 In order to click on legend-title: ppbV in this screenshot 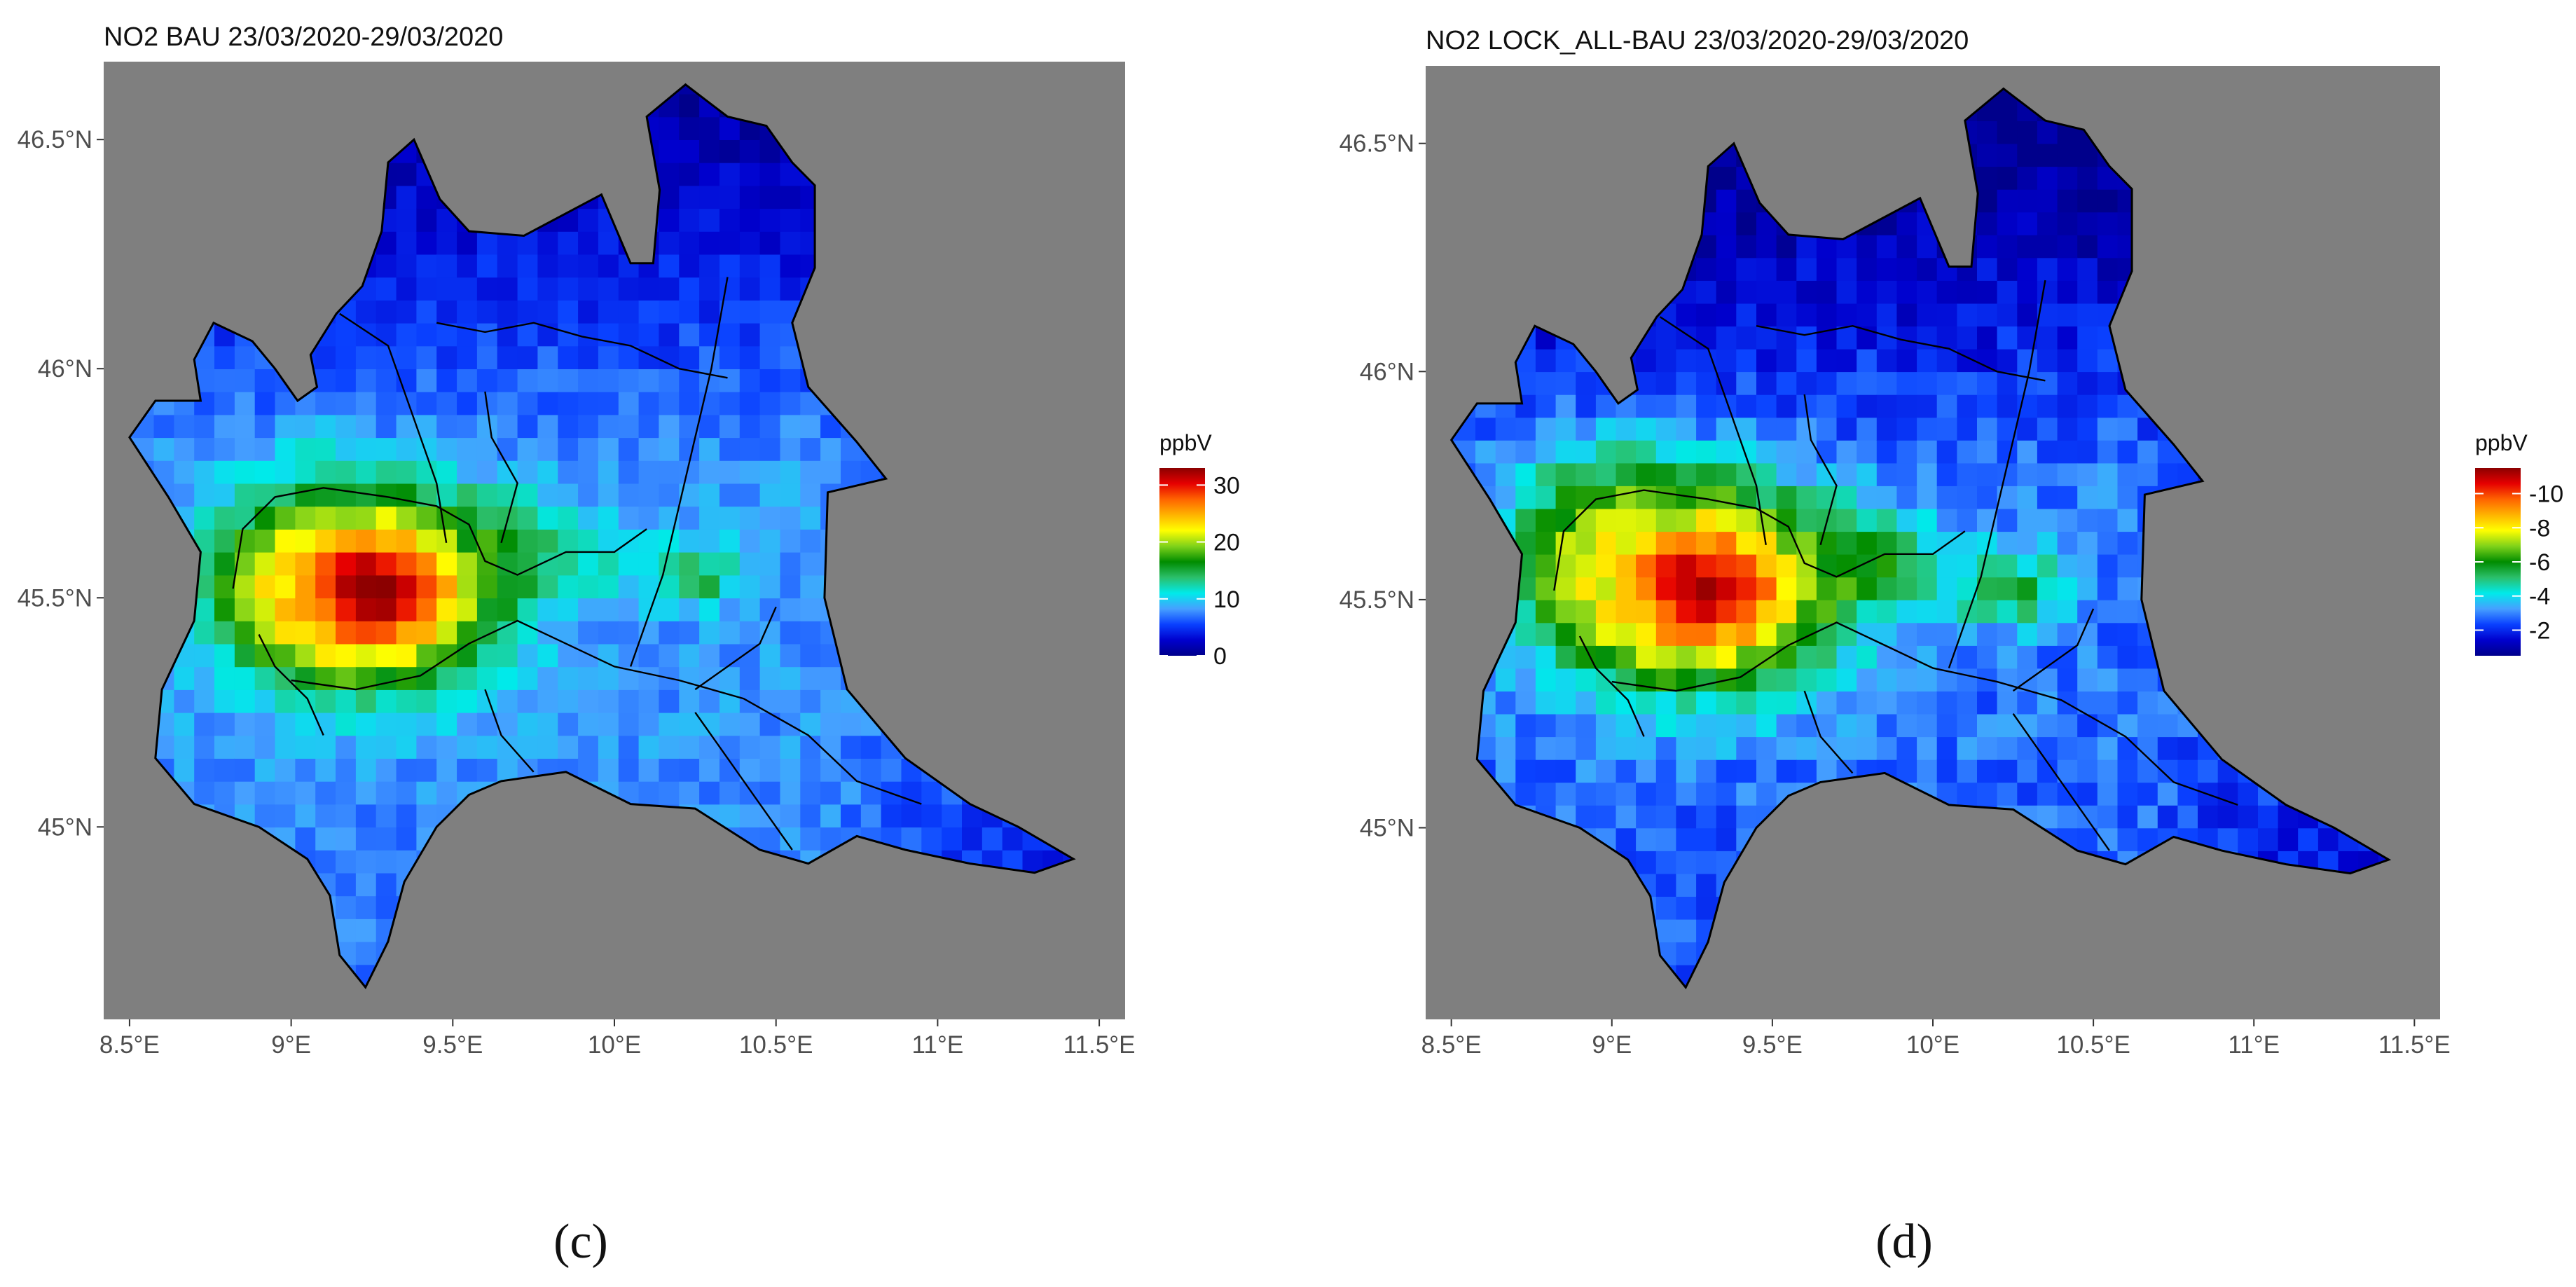, I will do `click(2501, 442)`.